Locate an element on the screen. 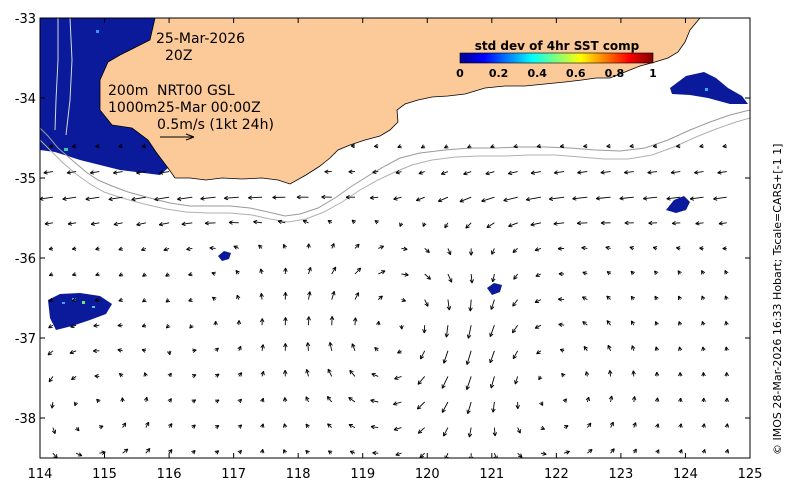 This screenshot has width=791, height=496. y-tick-label: -38 is located at coordinates (25, 419).